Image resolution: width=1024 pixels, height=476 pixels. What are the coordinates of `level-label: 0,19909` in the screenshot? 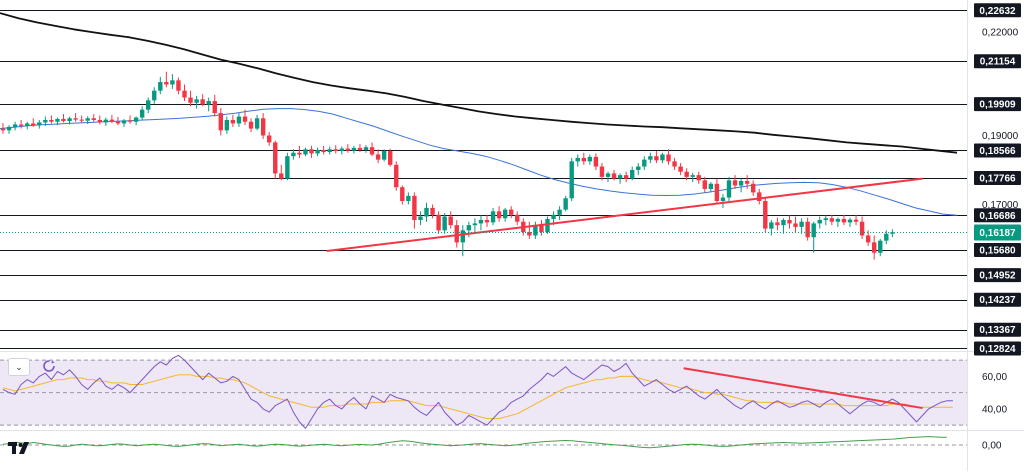 It's located at (997, 104).